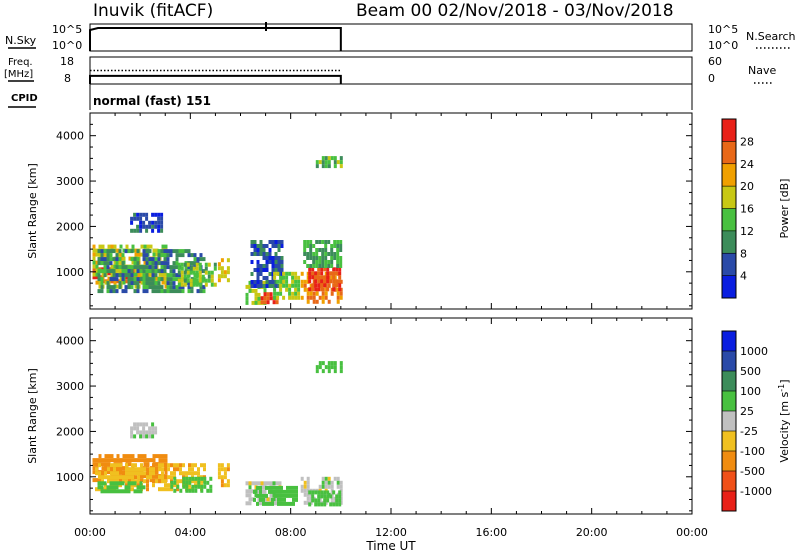 This screenshot has width=800, height=554. Describe the element at coordinates (729, 441) in the screenshot. I see `velocity-colorbar-swatch` at that location.